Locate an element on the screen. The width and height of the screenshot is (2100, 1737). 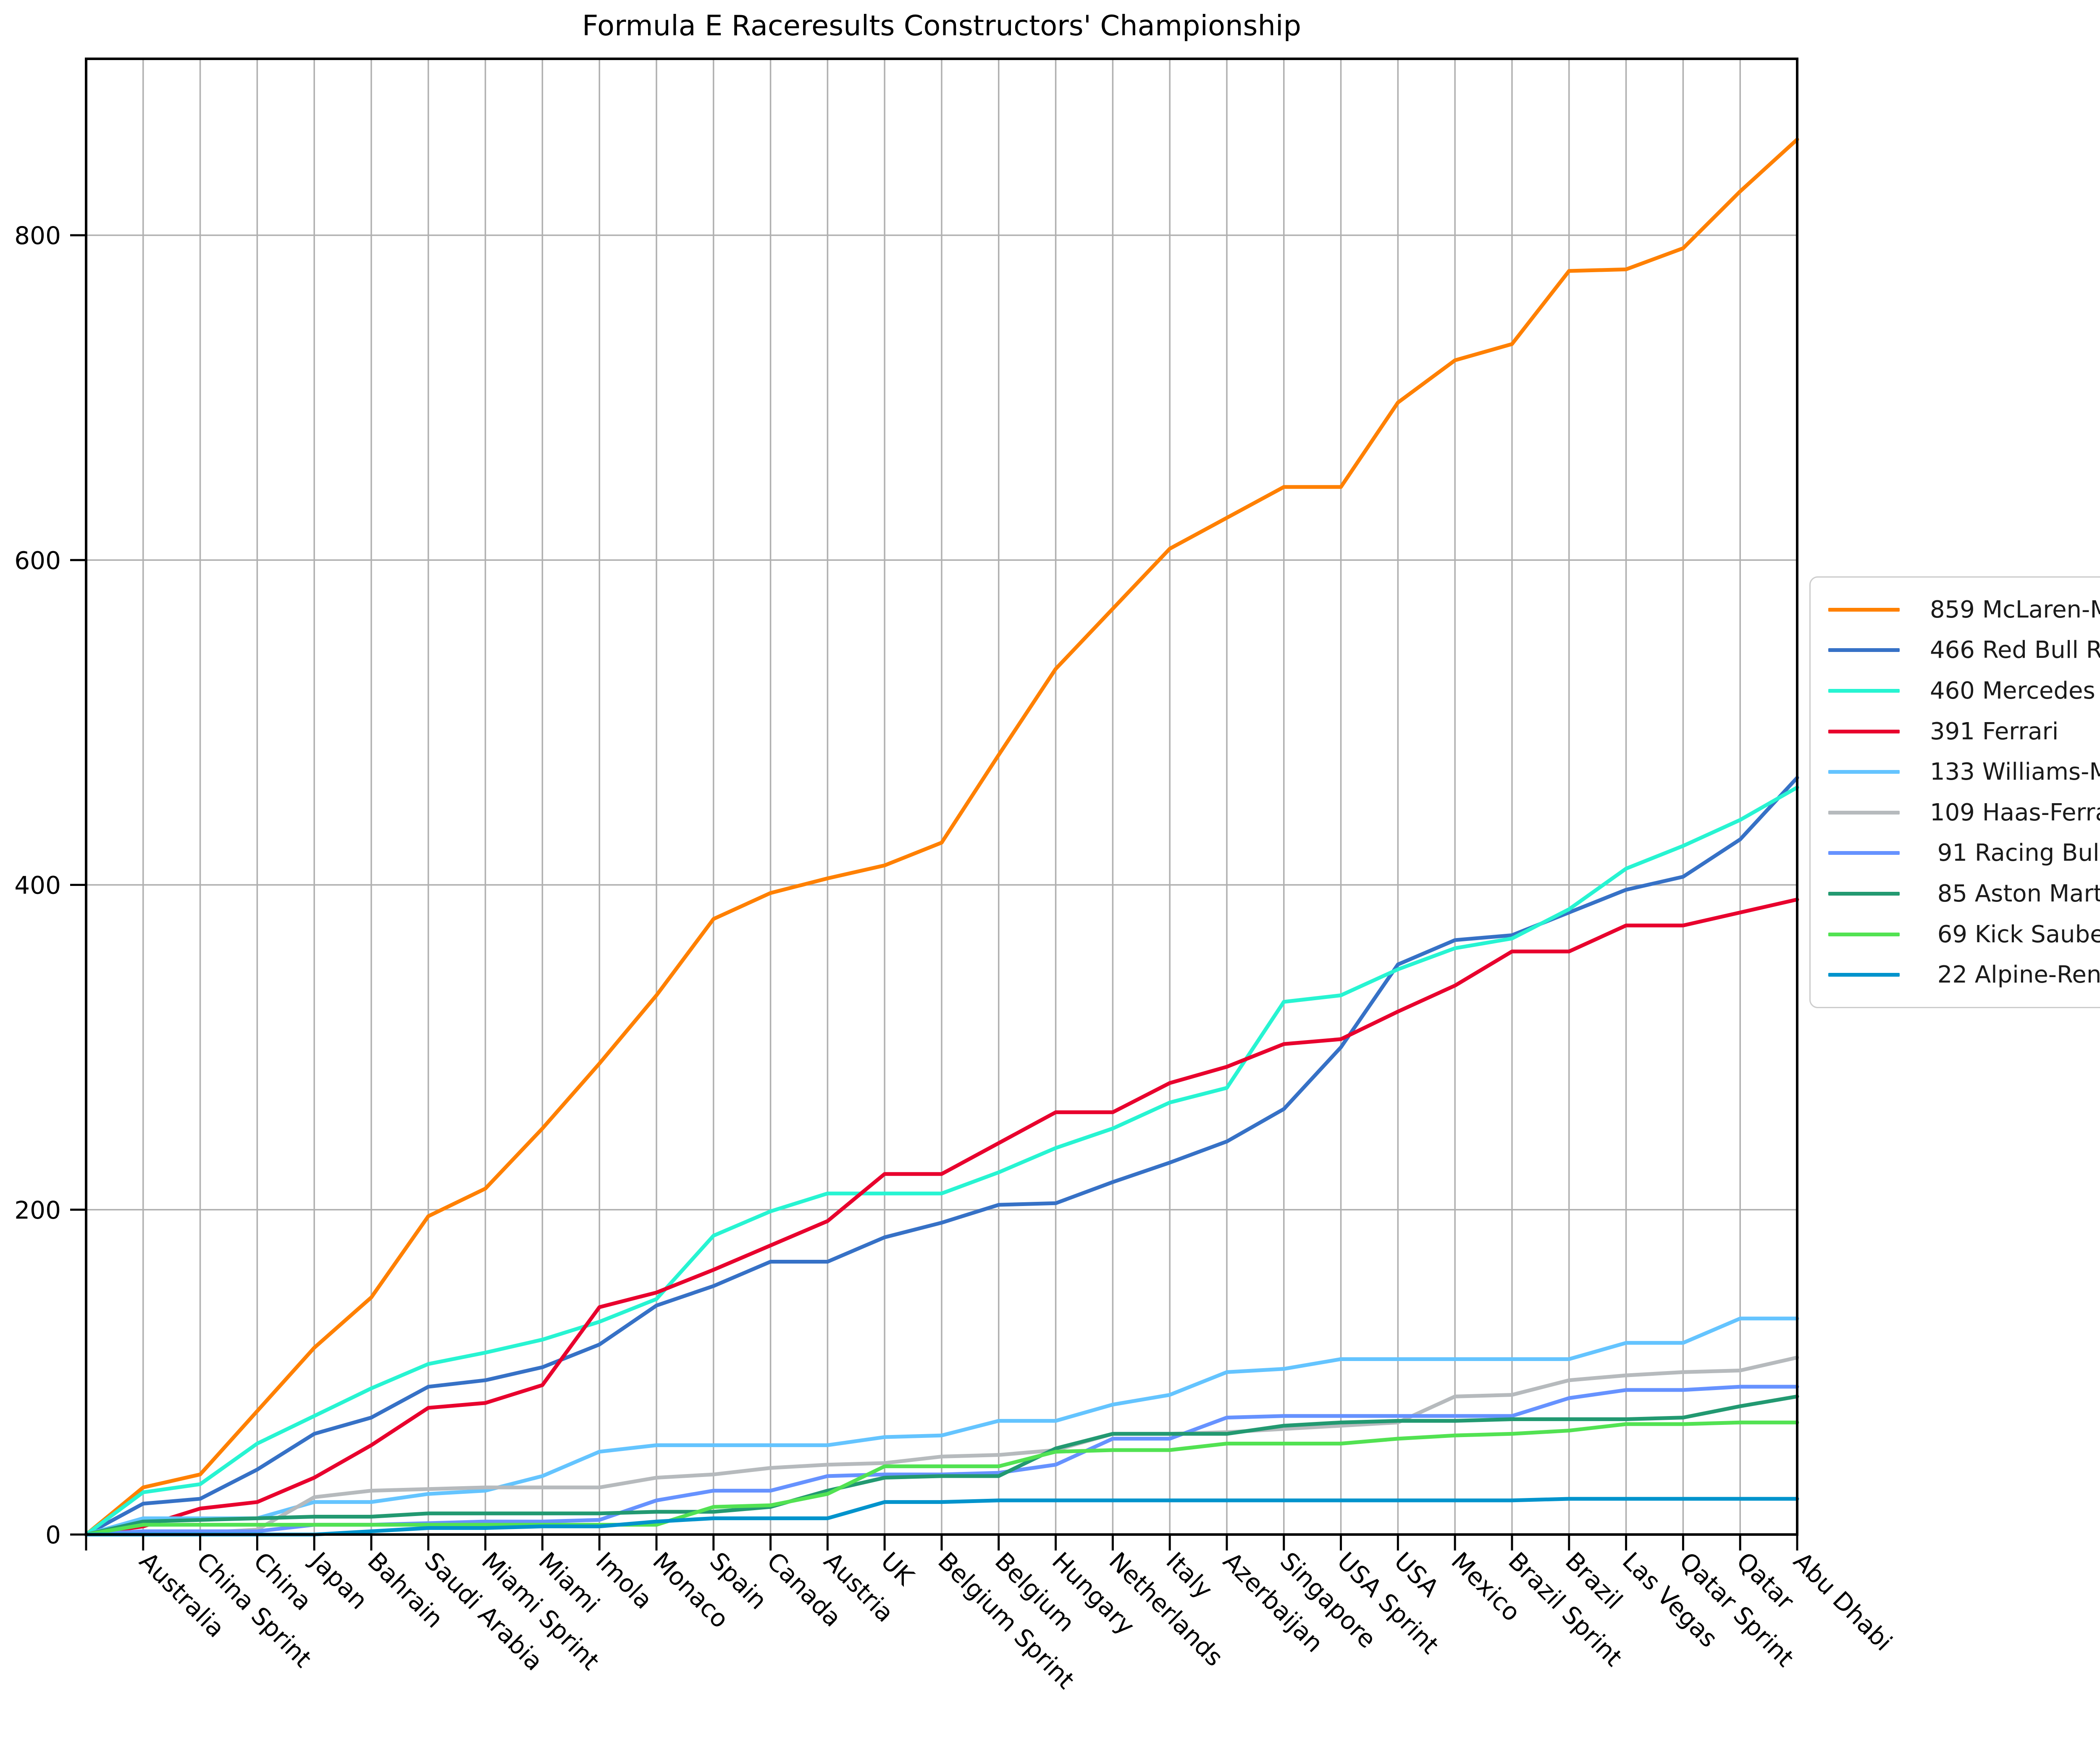
series-line-kick-sauber-ferrari is located at coordinates (941, 1478).